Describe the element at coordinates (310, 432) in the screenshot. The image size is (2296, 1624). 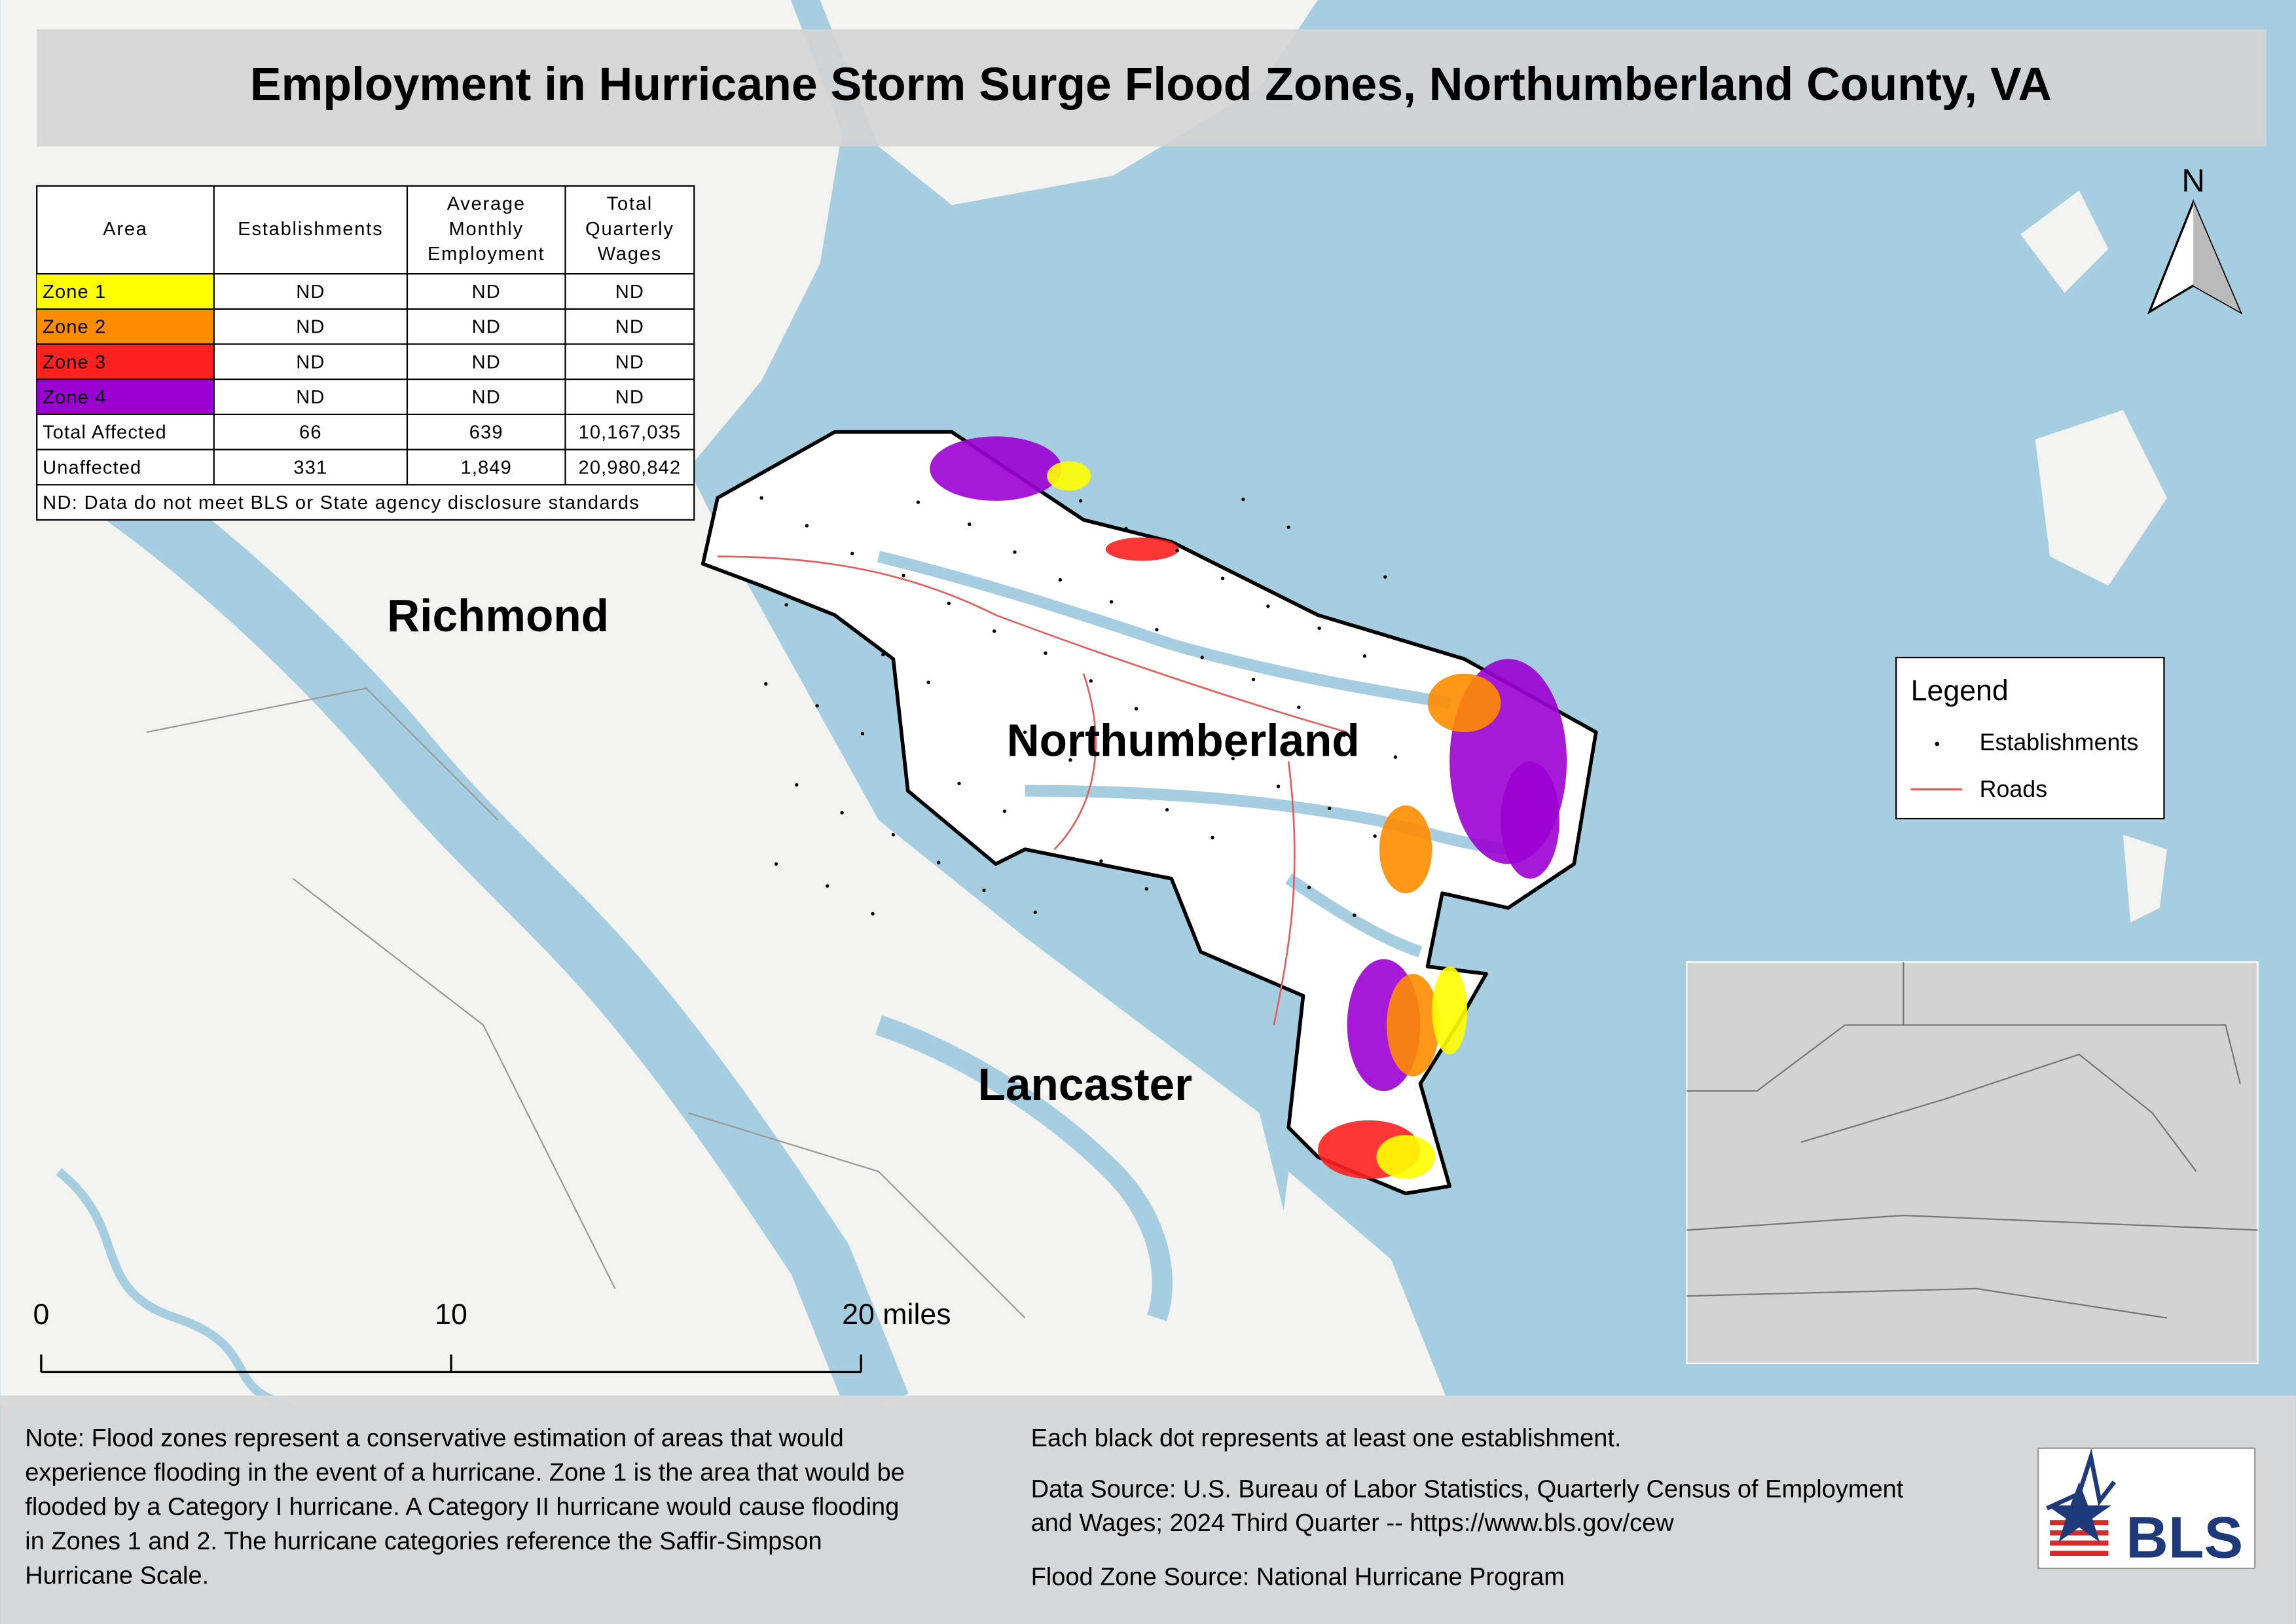
I see `table-cell: 66` at that location.